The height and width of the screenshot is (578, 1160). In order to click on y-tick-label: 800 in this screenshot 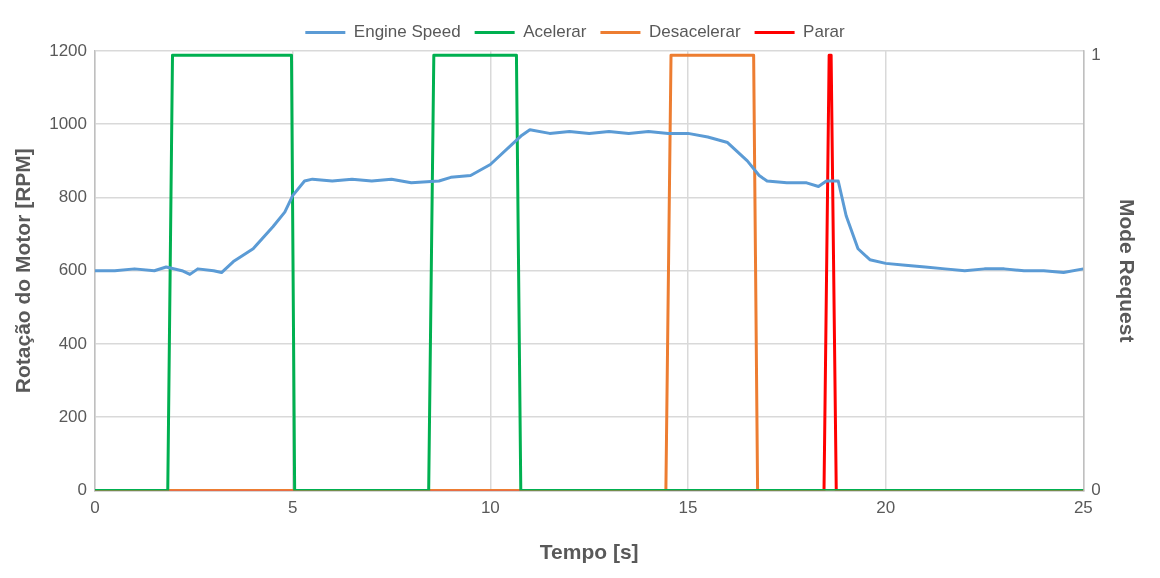, I will do `click(73, 197)`.